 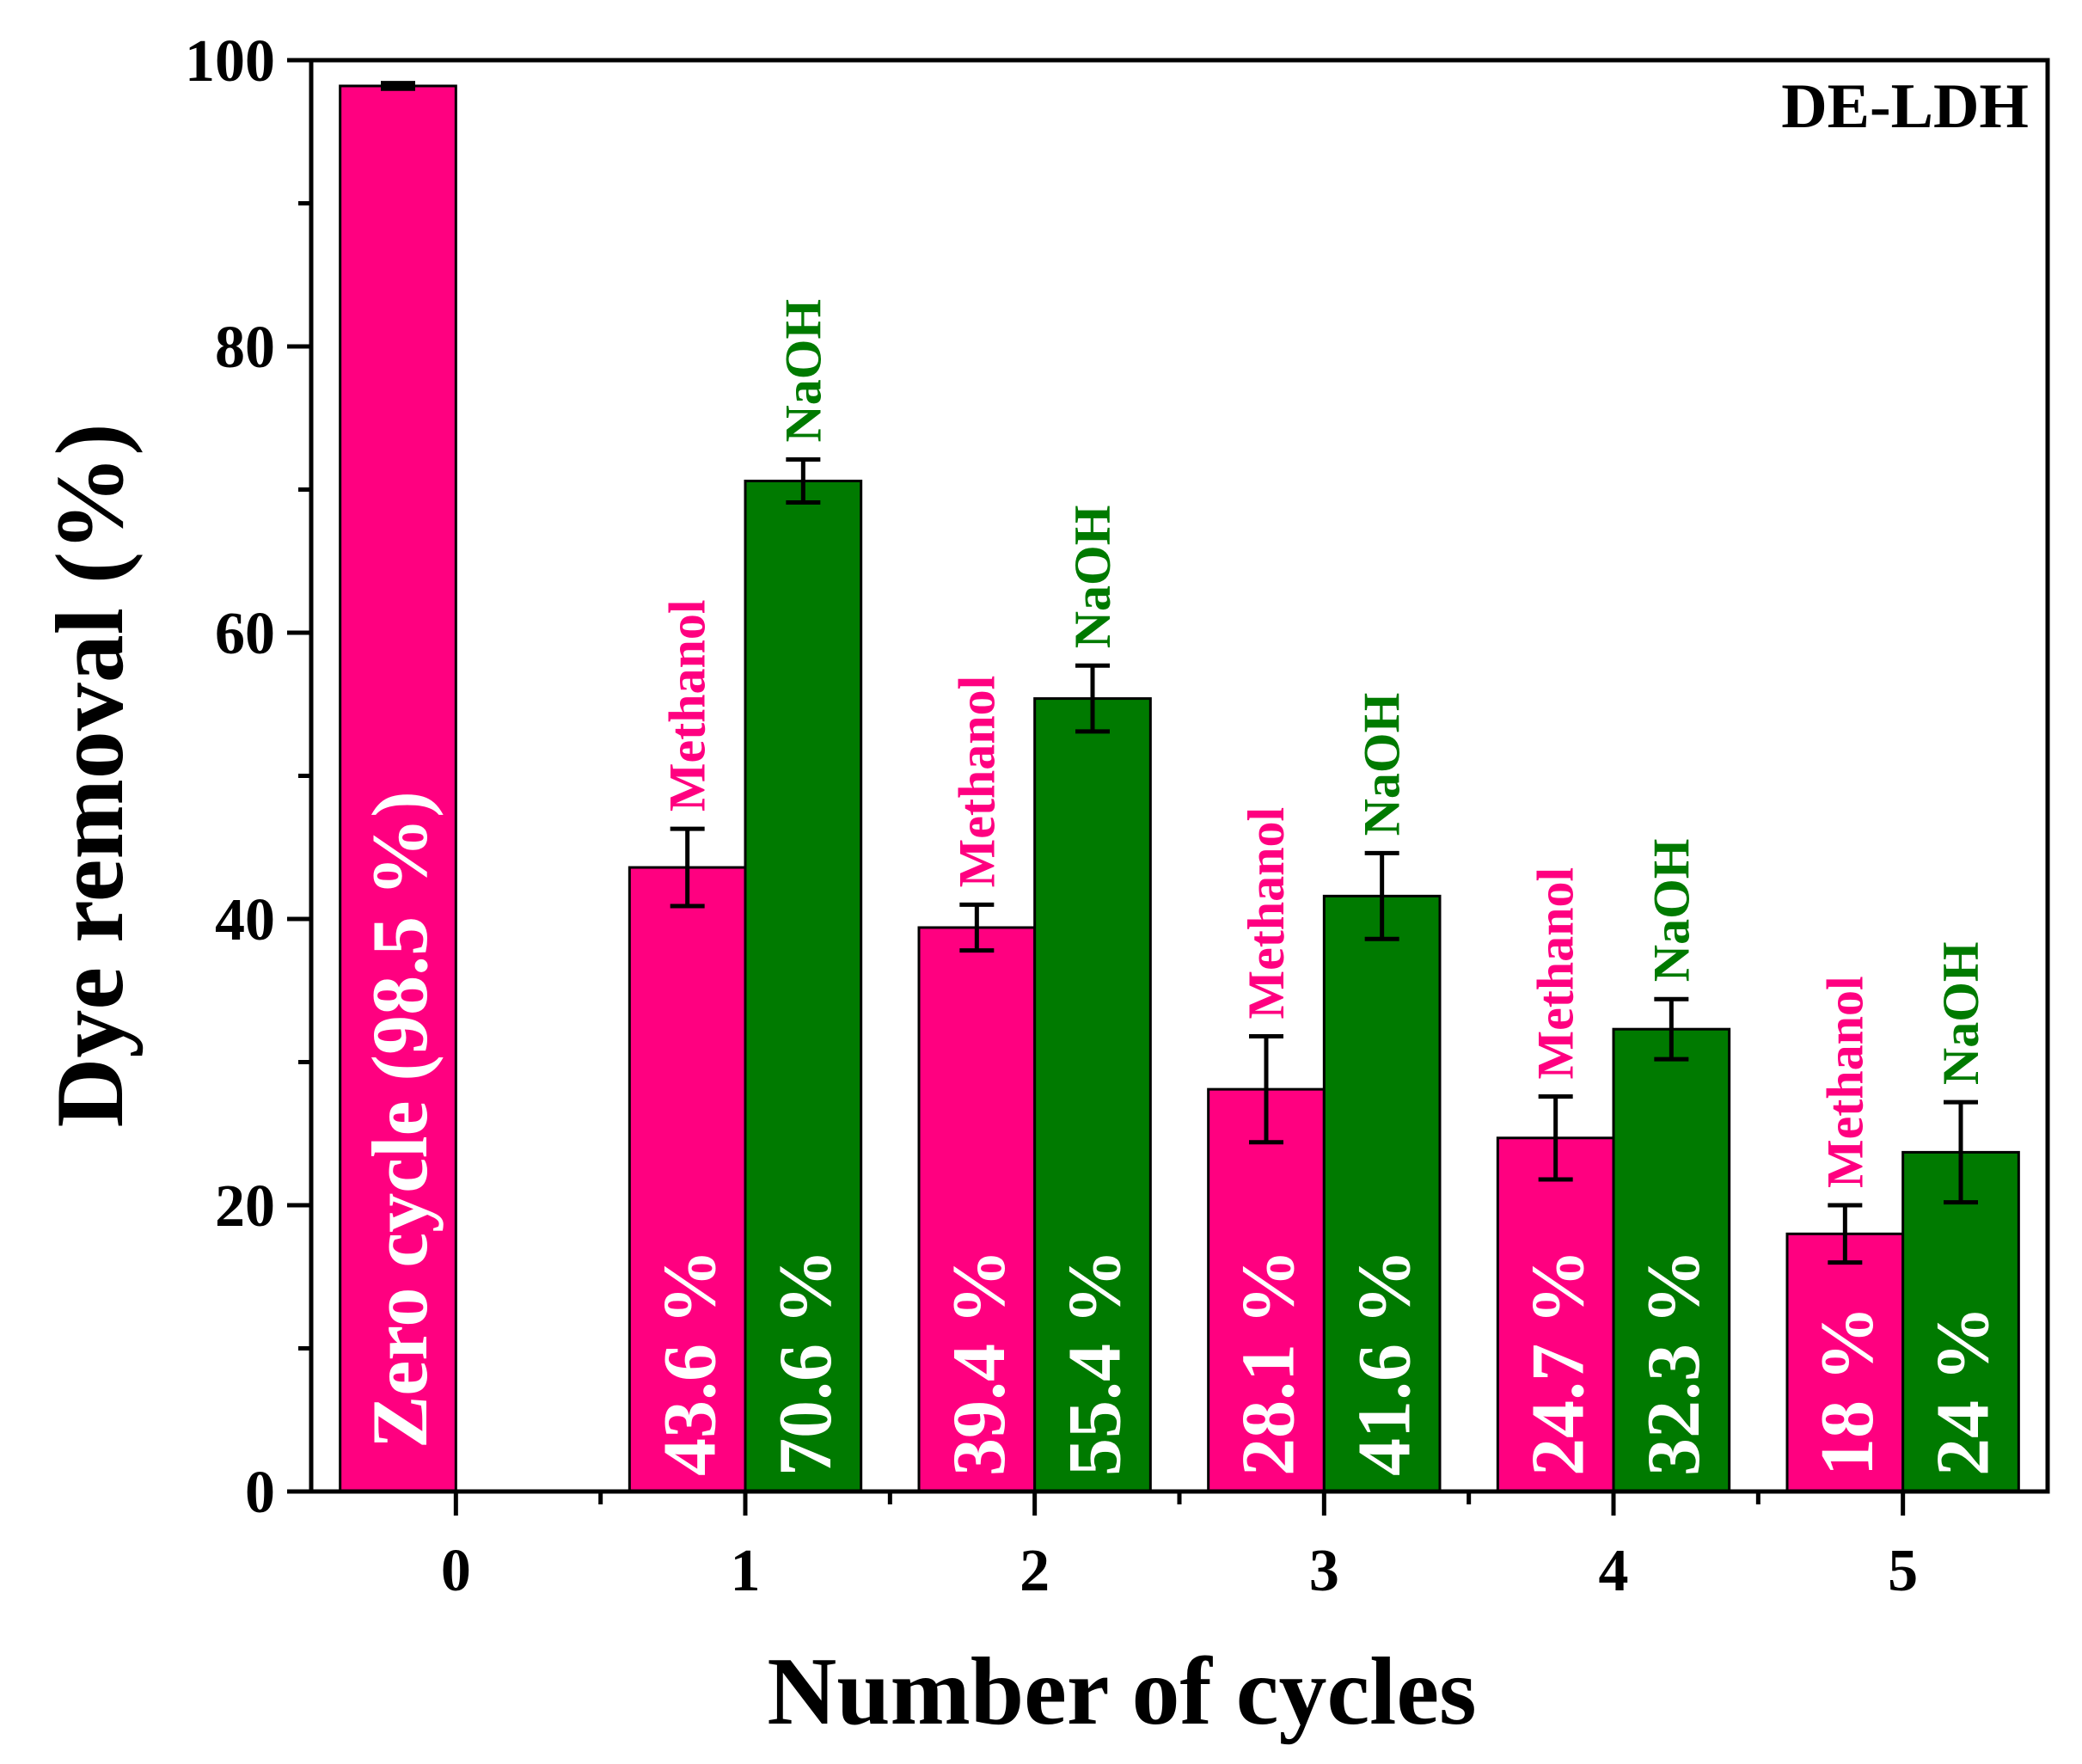 I want to click on y-tick-label-80: 80, so click(x=245, y=348).